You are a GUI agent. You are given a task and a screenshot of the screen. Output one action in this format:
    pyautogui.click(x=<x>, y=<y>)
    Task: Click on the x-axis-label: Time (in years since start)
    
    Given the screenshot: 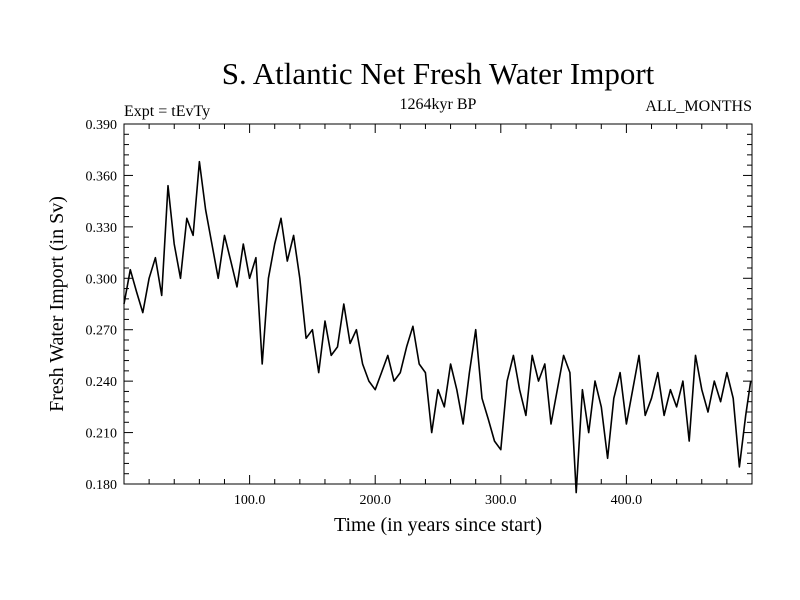 What is the action you would take?
    pyautogui.click(x=438, y=525)
    